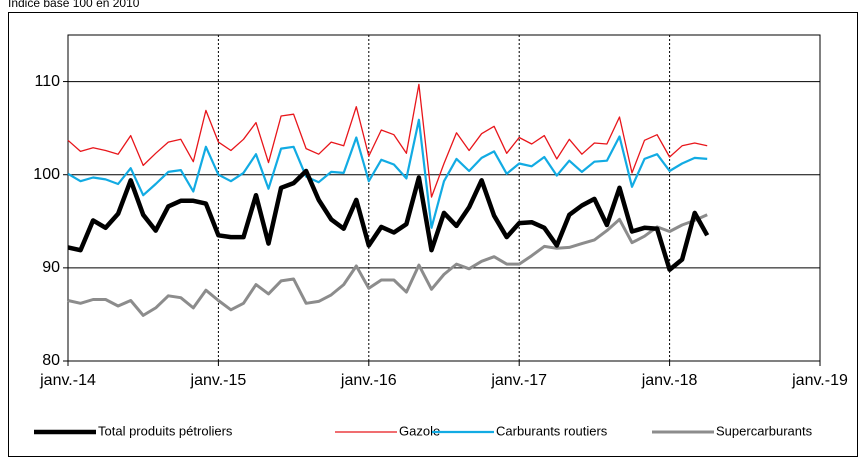 Image resolution: width=861 pixels, height=466 pixels. I want to click on x-tick-label: janv.-14, so click(67, 380).